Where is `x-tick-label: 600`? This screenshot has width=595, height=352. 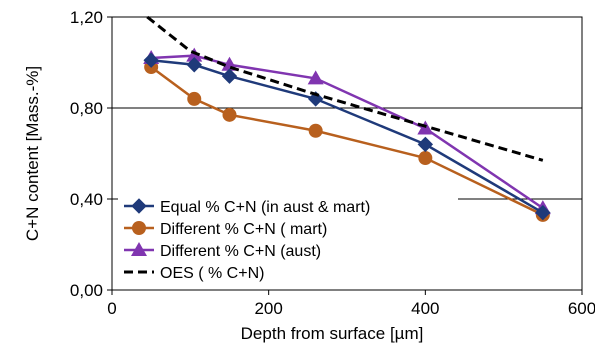
x-tick-label: 600 is located at coordinates (581, 308).